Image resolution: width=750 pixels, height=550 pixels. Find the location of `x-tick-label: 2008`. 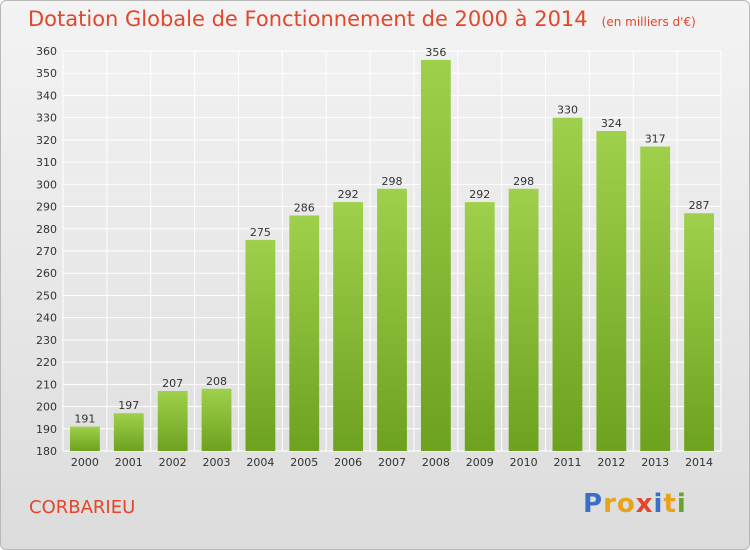

x-tick-label: 2008 is located at coordinates (436, 462).